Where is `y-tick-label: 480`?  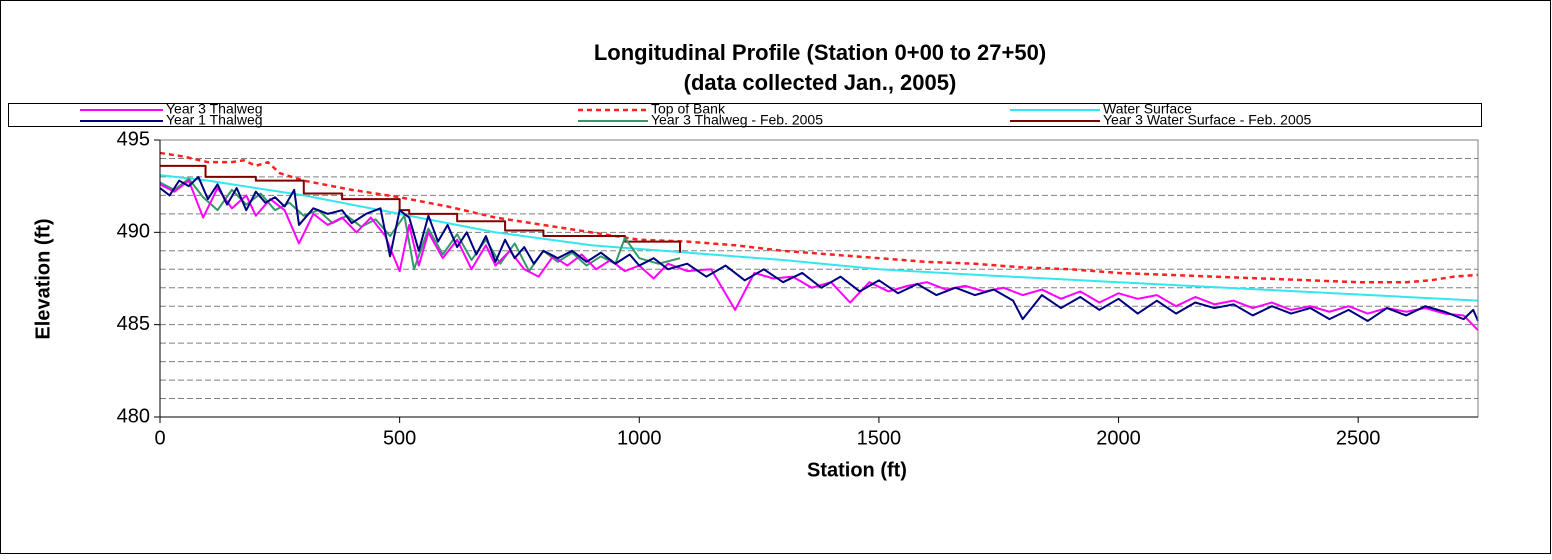
y-tick-label: 480 is located at coordinates (133, 416).